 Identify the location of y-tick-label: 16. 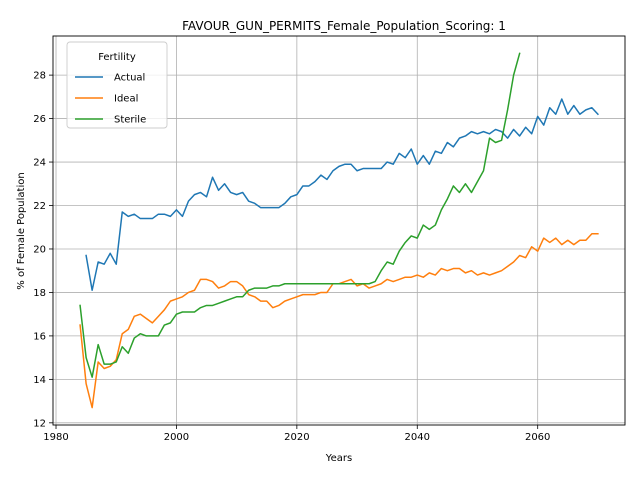
(39, 336).